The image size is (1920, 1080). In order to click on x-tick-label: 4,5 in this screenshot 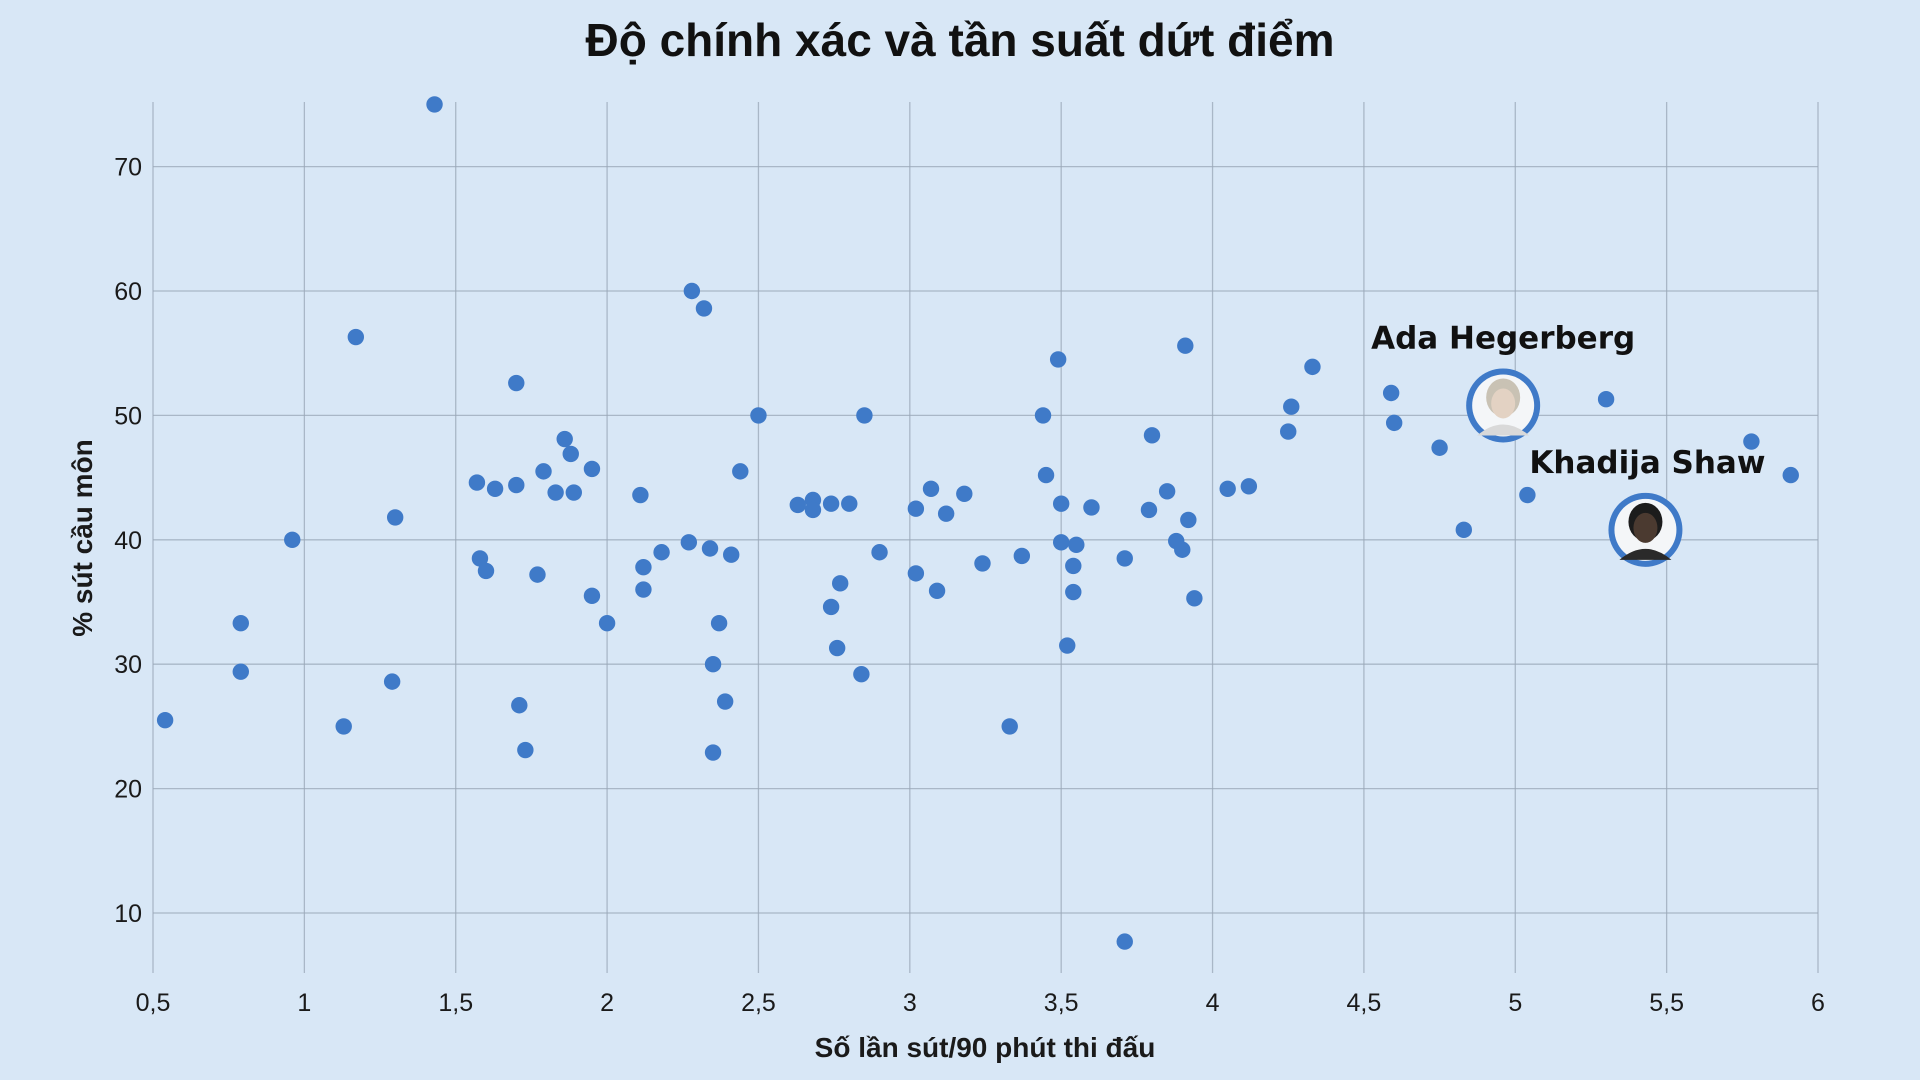, I will do `click(1364, 1003)`.